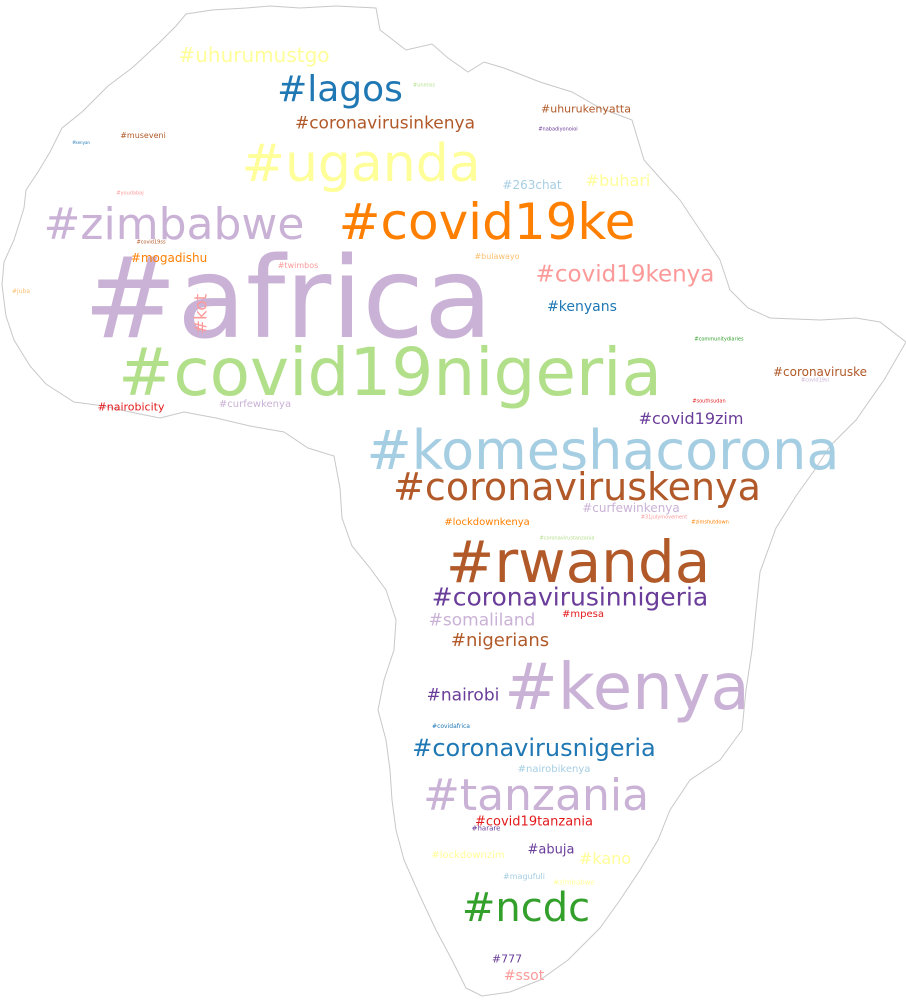 The image size is (906, 1000). What do you see at coordinates (130, 193) in the screenshot?
I see `hashtag-word: #youdabaj` at bounding box center [130, 193].